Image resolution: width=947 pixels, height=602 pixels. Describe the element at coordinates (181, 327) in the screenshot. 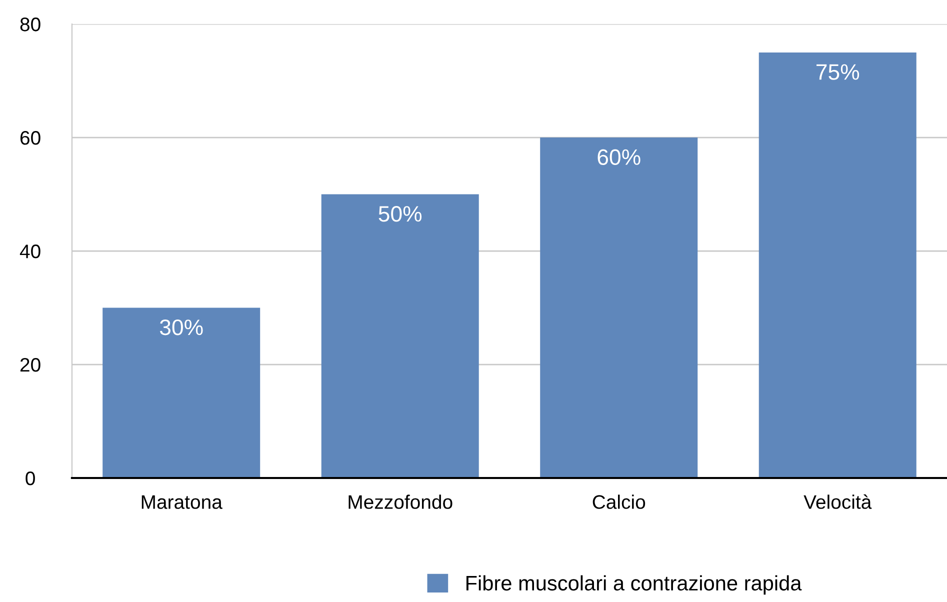

I see `data-label: 30%` at that location.